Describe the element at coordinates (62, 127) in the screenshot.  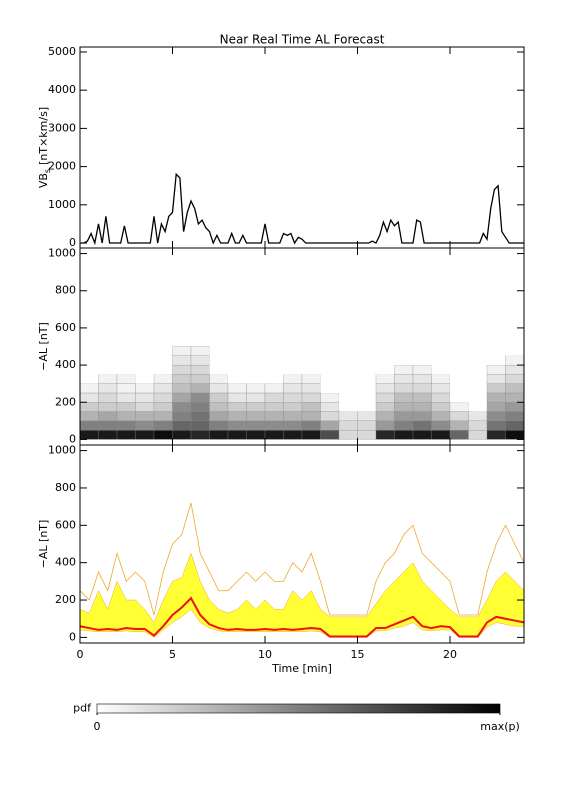
I see `y-tick-label: 3000` at that location.